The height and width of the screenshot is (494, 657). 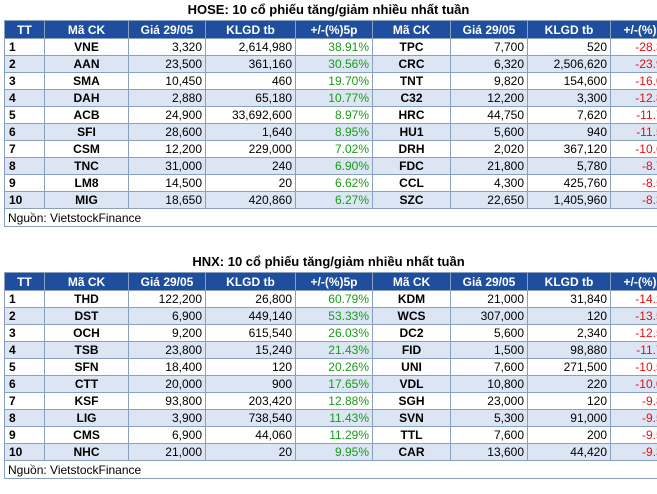 What do you see at coordinates (411, 333) in the screenshot?
I see `loser-code: DC2` at bounding box center [411, 333].